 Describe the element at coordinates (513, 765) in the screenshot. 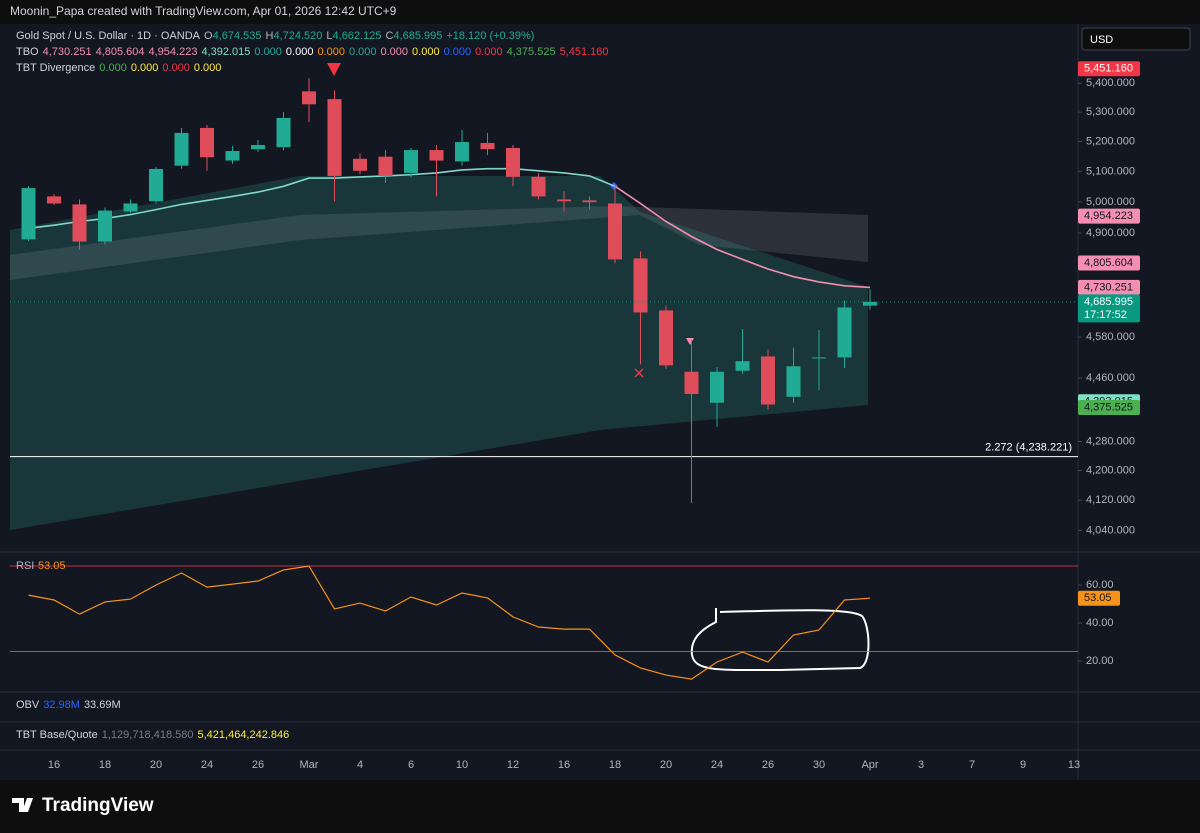

I see `x-tick-label: 12` at that location.